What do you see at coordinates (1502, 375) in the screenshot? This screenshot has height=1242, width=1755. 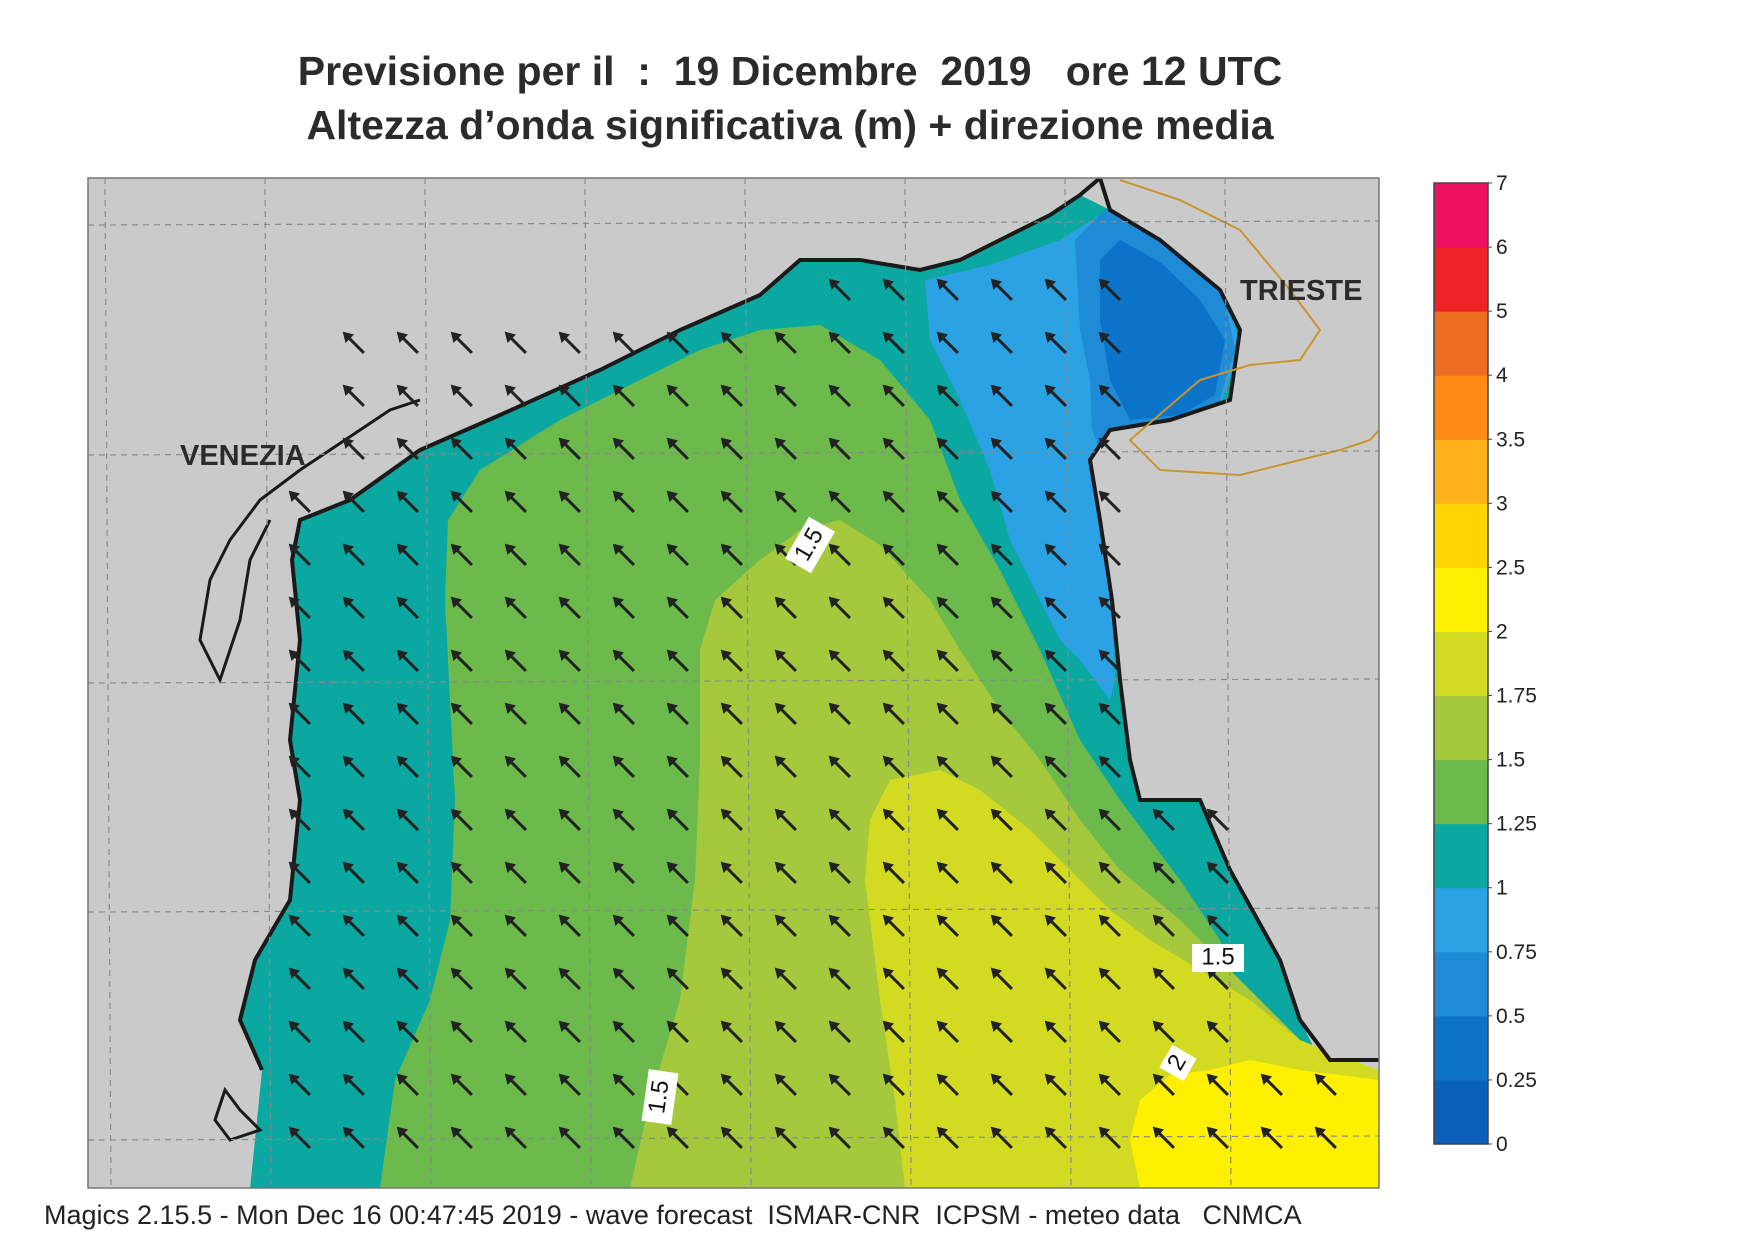 I see `colorbar-tick-label: 4` at bounding box center [1502, 375].